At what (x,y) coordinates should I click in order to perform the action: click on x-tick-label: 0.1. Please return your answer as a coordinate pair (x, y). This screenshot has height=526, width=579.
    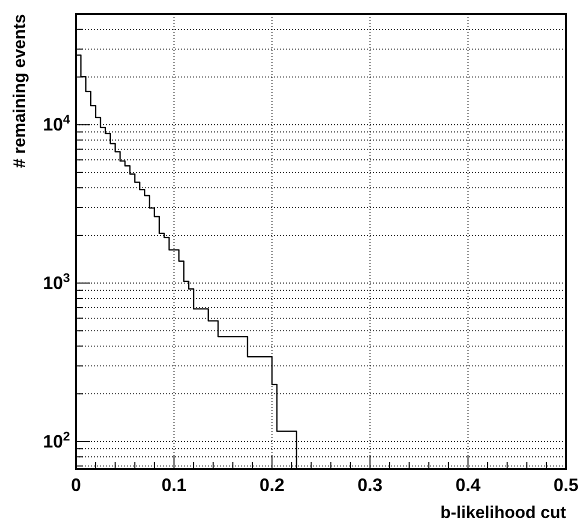
    Looking at the image, I should click on (174, 485).